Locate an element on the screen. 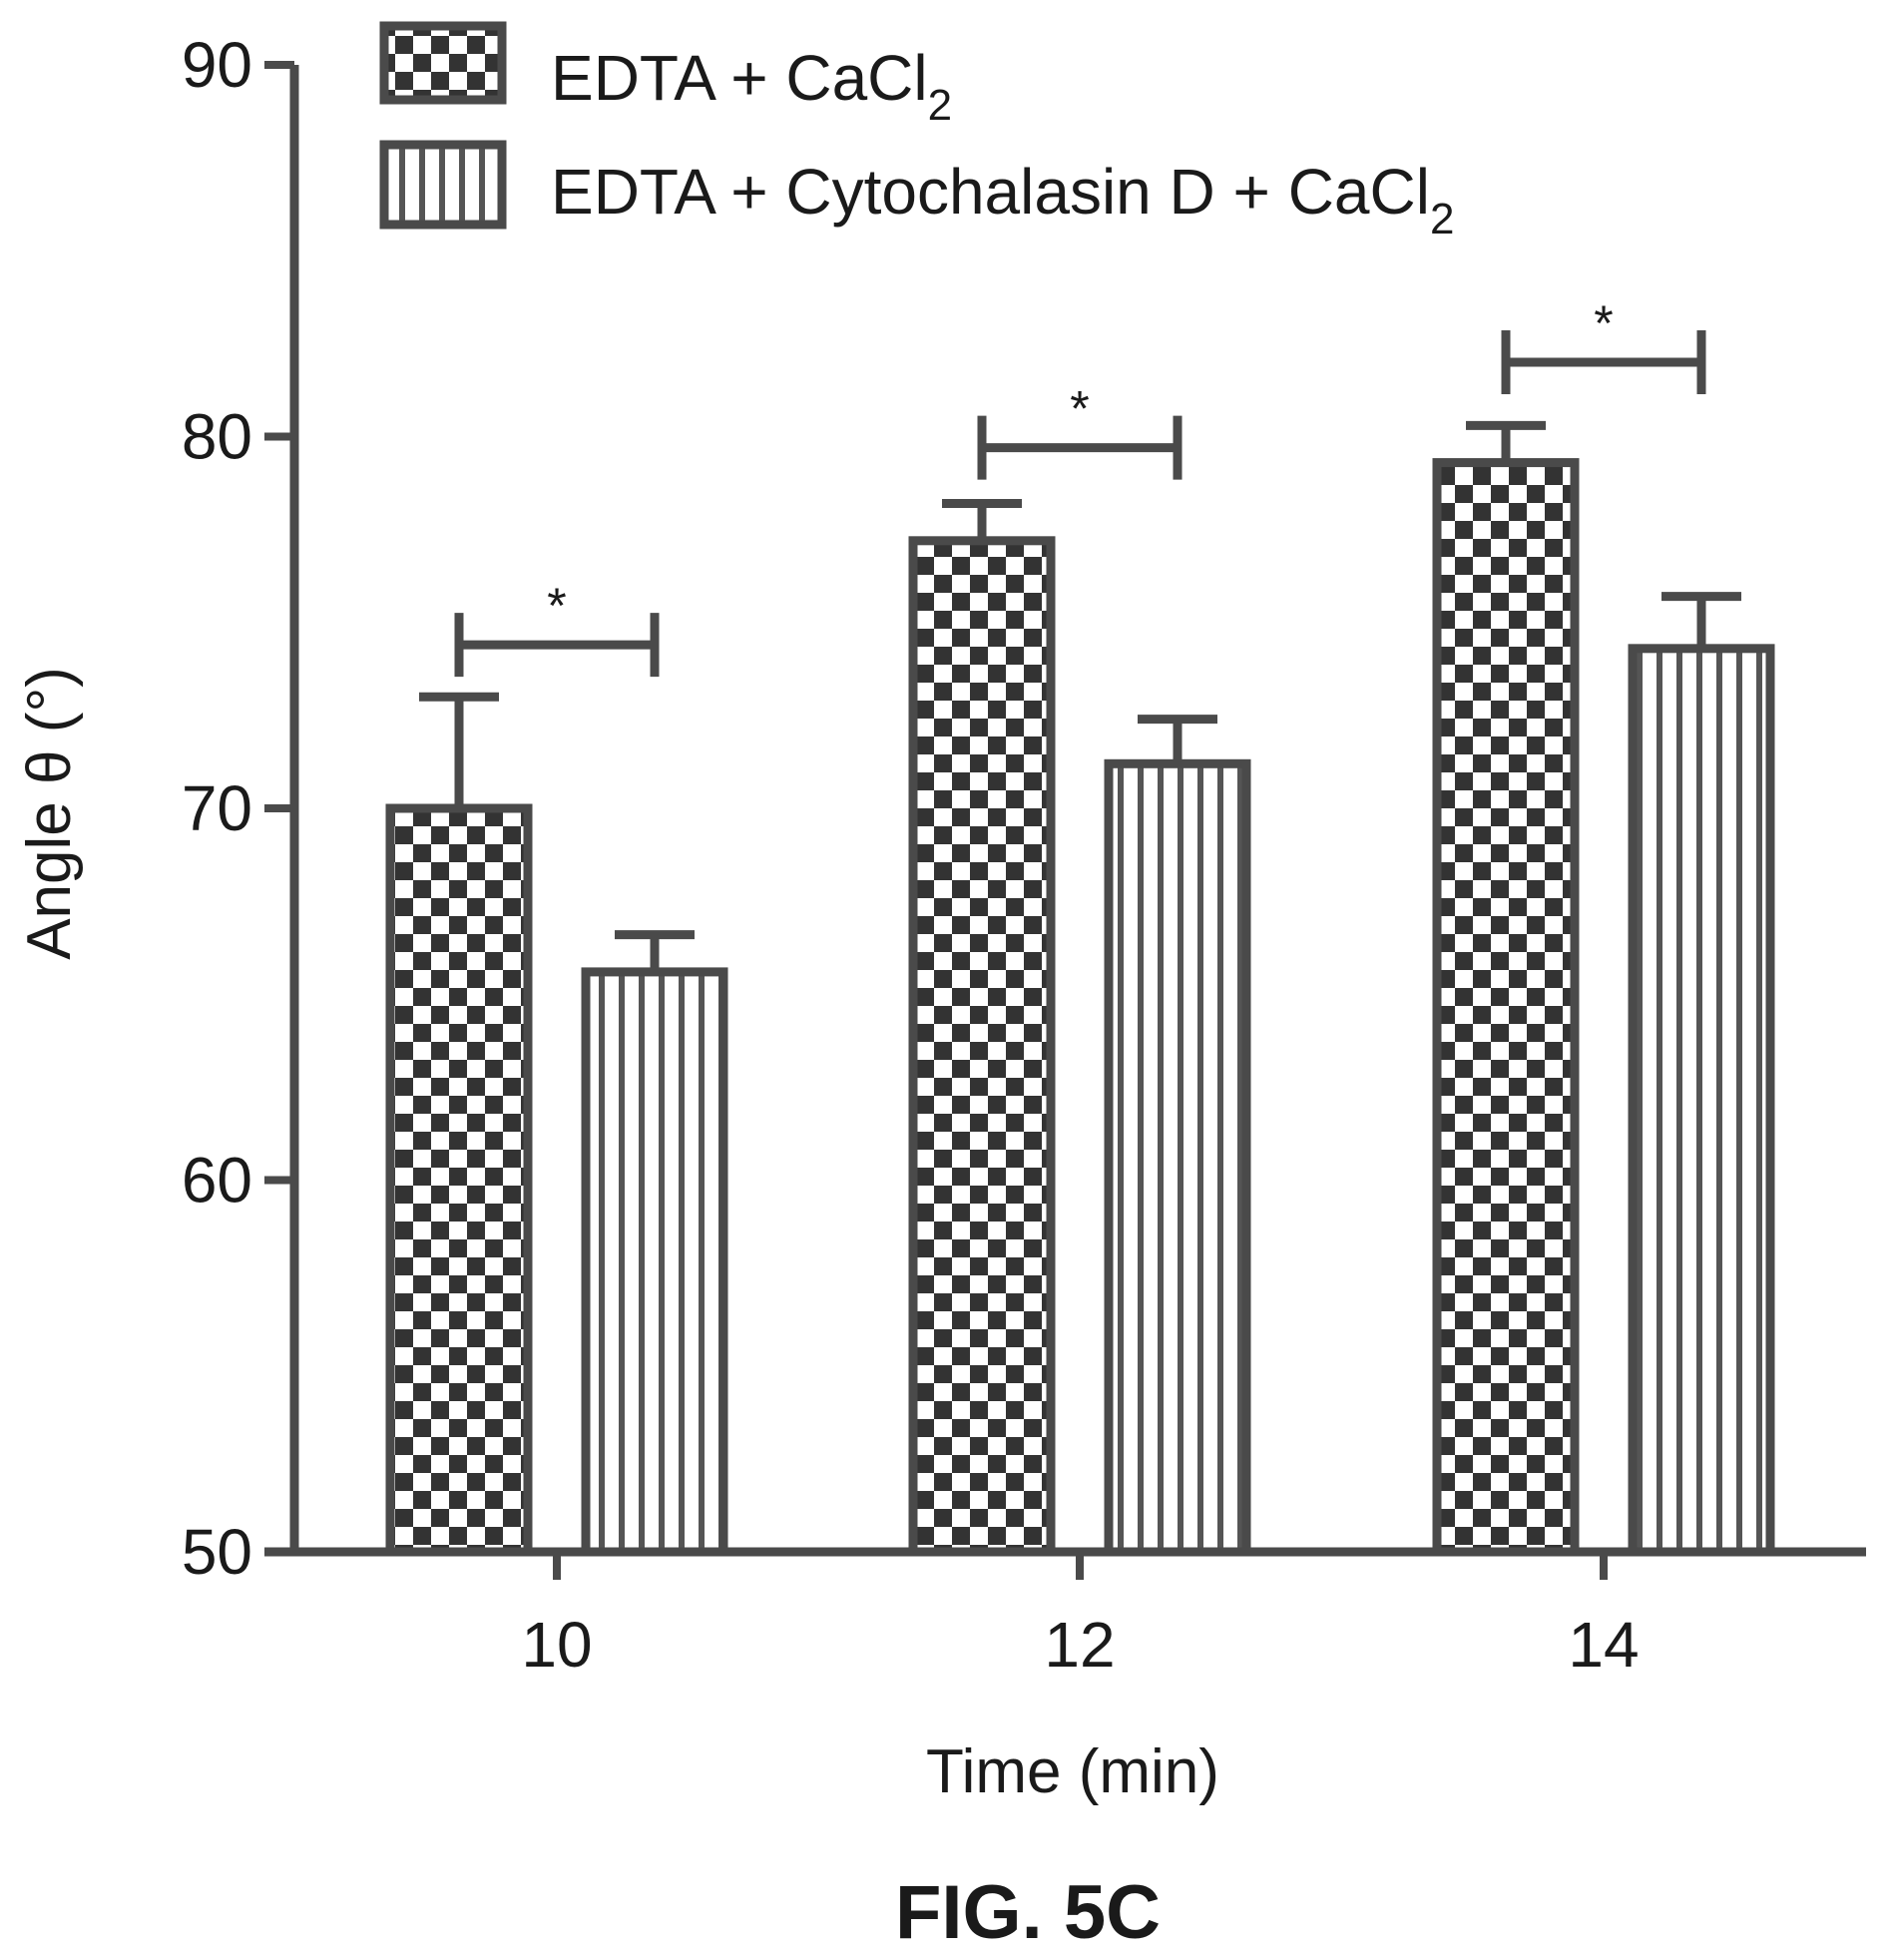 This screenshot has width=1895, height=1960. legend-swatch-checker is located at coordinates (443, 63).